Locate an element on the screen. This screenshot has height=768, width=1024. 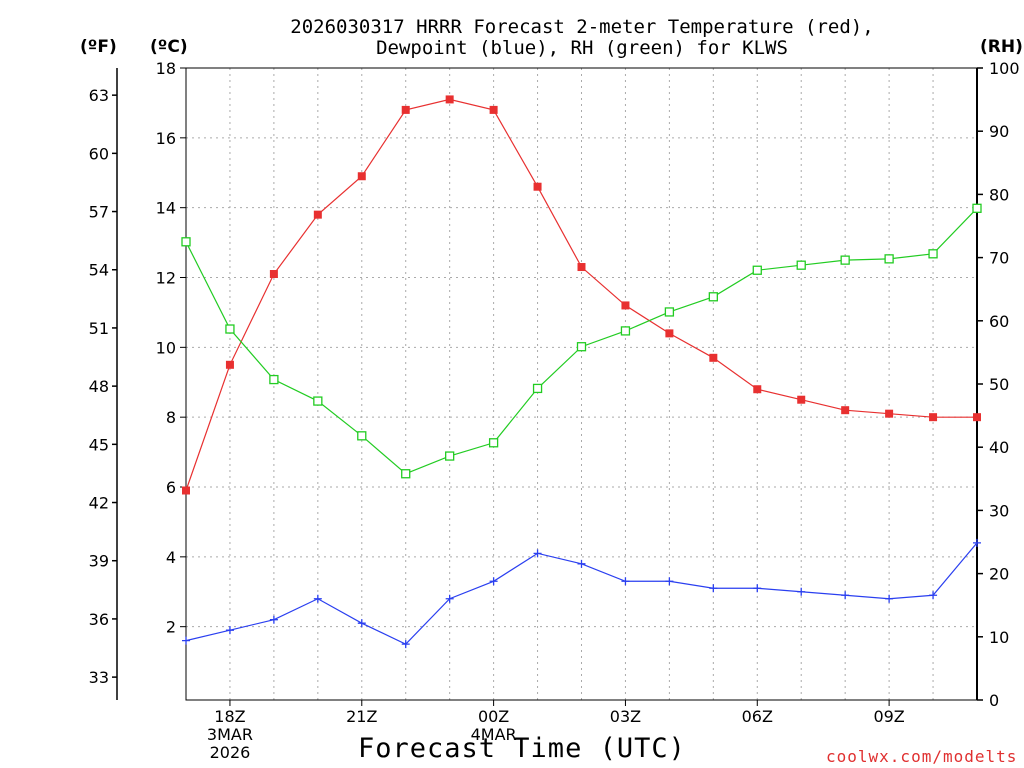
rh-tick-label: 40 is located at coordinates (999, 447).